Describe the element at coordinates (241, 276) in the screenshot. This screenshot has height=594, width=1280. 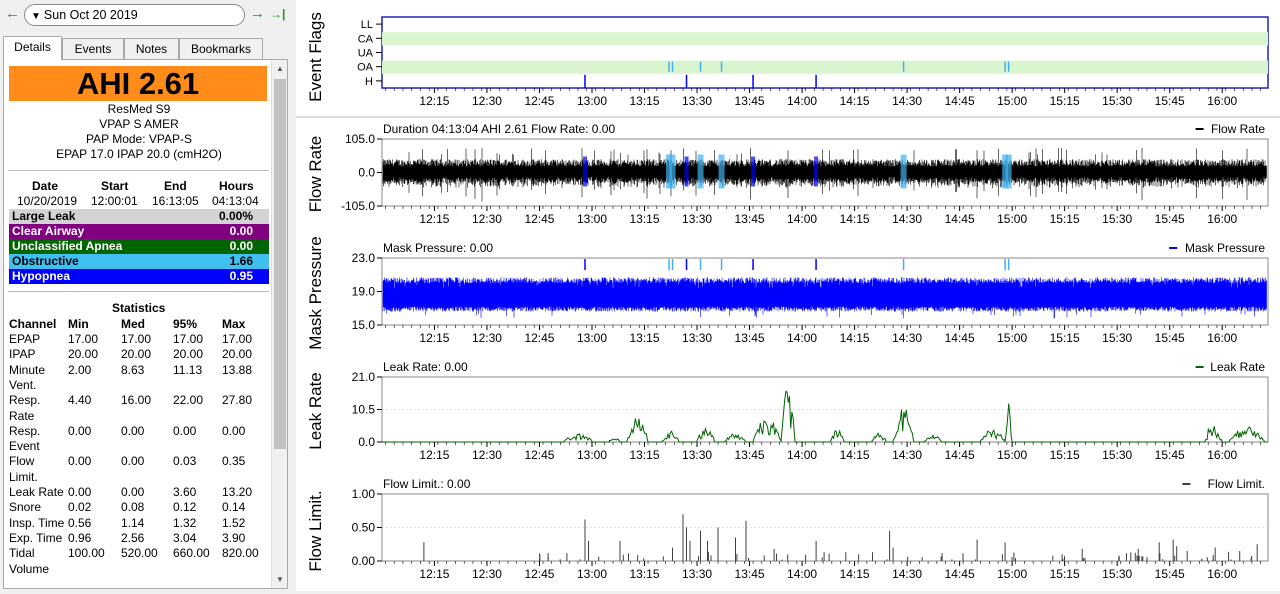
I see `event-value: 0.95` at that location.